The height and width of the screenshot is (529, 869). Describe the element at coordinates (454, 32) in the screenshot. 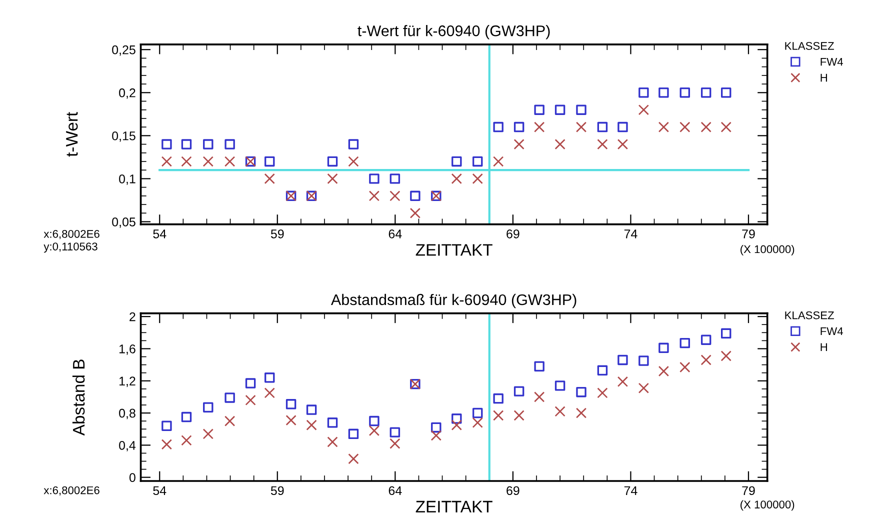

I see `chart-title: t-Wert für k-60940 (GW3HP)` at that location.